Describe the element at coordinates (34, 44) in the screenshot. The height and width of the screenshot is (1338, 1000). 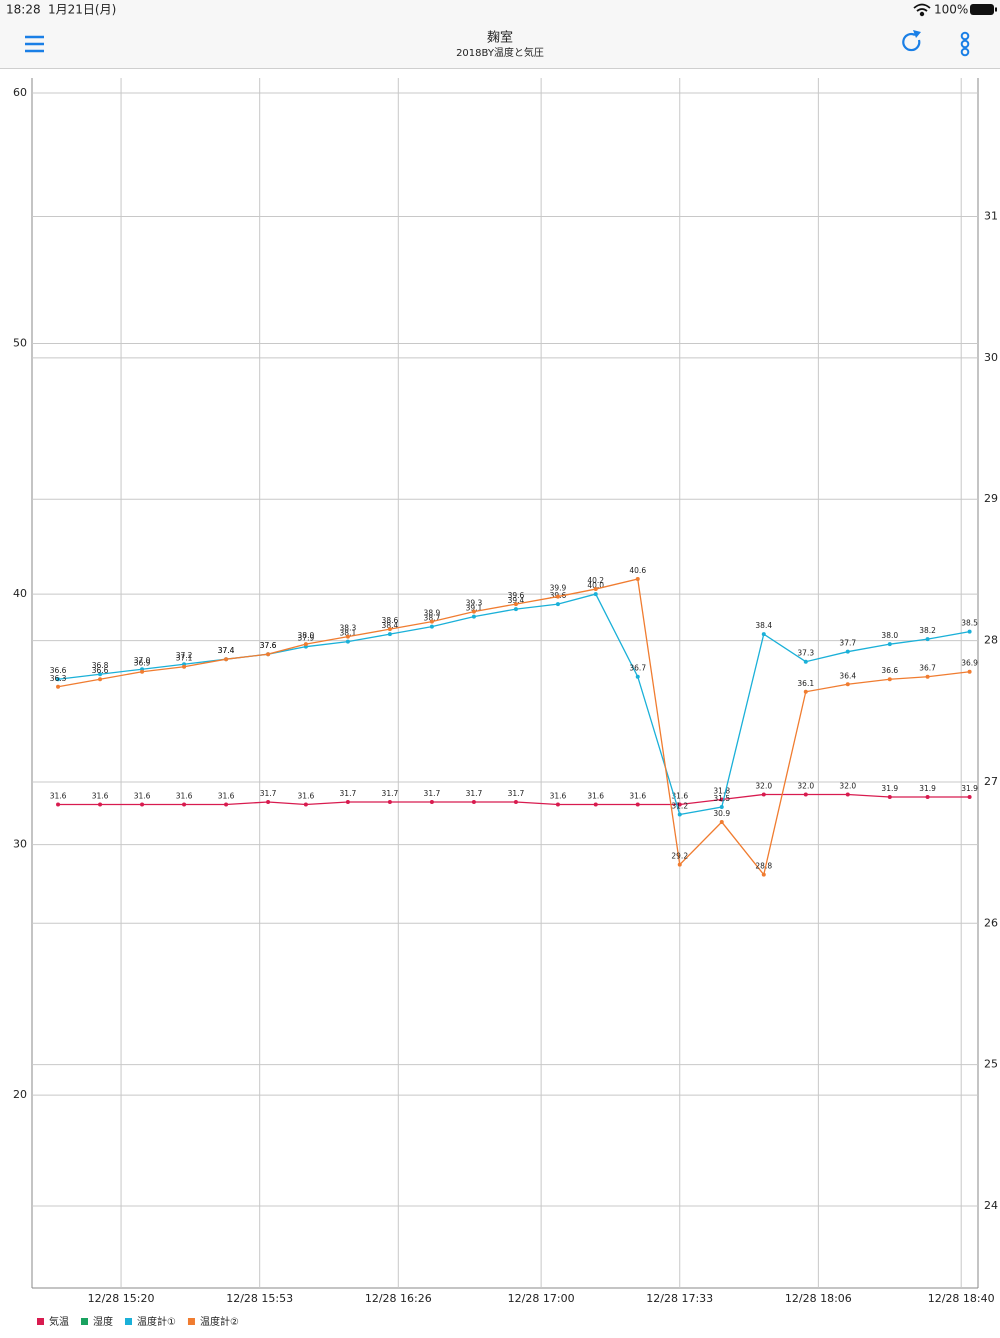
I see `menu-button` at that location.